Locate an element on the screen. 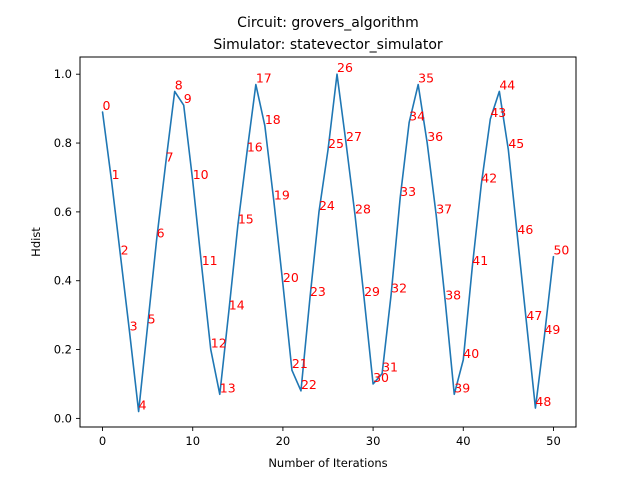  point-label: 46 is located at coordinates (525, 229).